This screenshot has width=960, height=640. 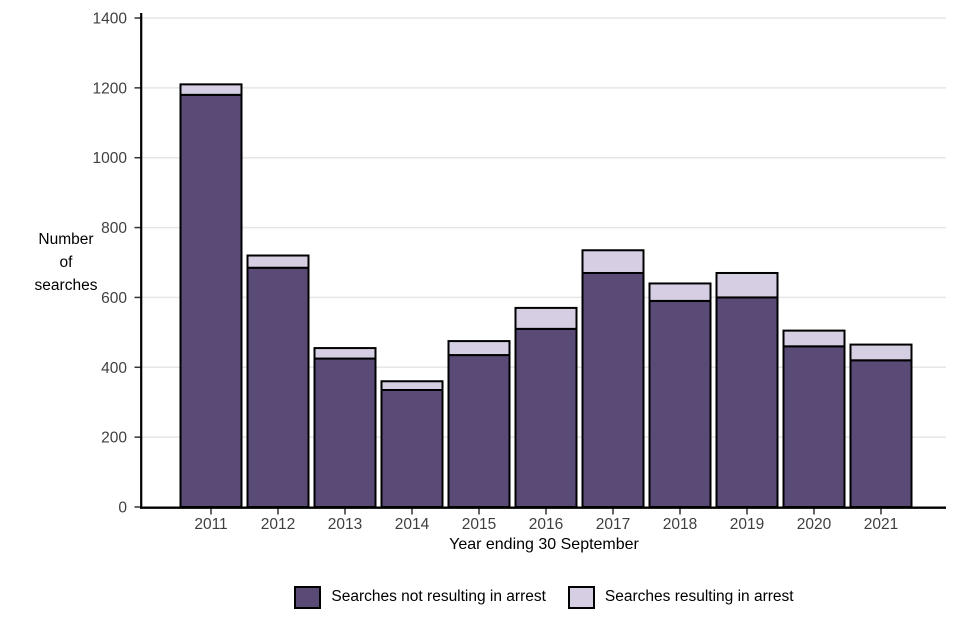 What do you see at coordinates (110, 88) in the screenshot?
I see `y-tick-label: 1200` at bounding box center [110, 88].